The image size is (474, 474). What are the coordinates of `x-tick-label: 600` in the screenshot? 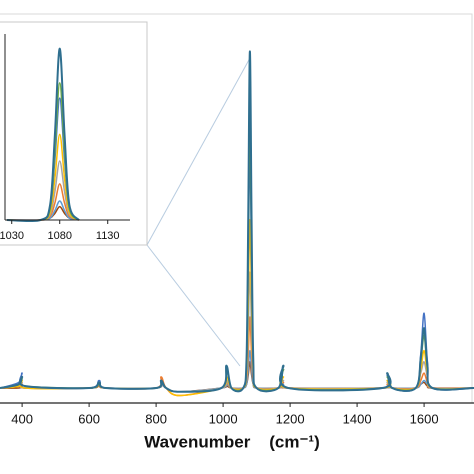 It's located at (89, 418).